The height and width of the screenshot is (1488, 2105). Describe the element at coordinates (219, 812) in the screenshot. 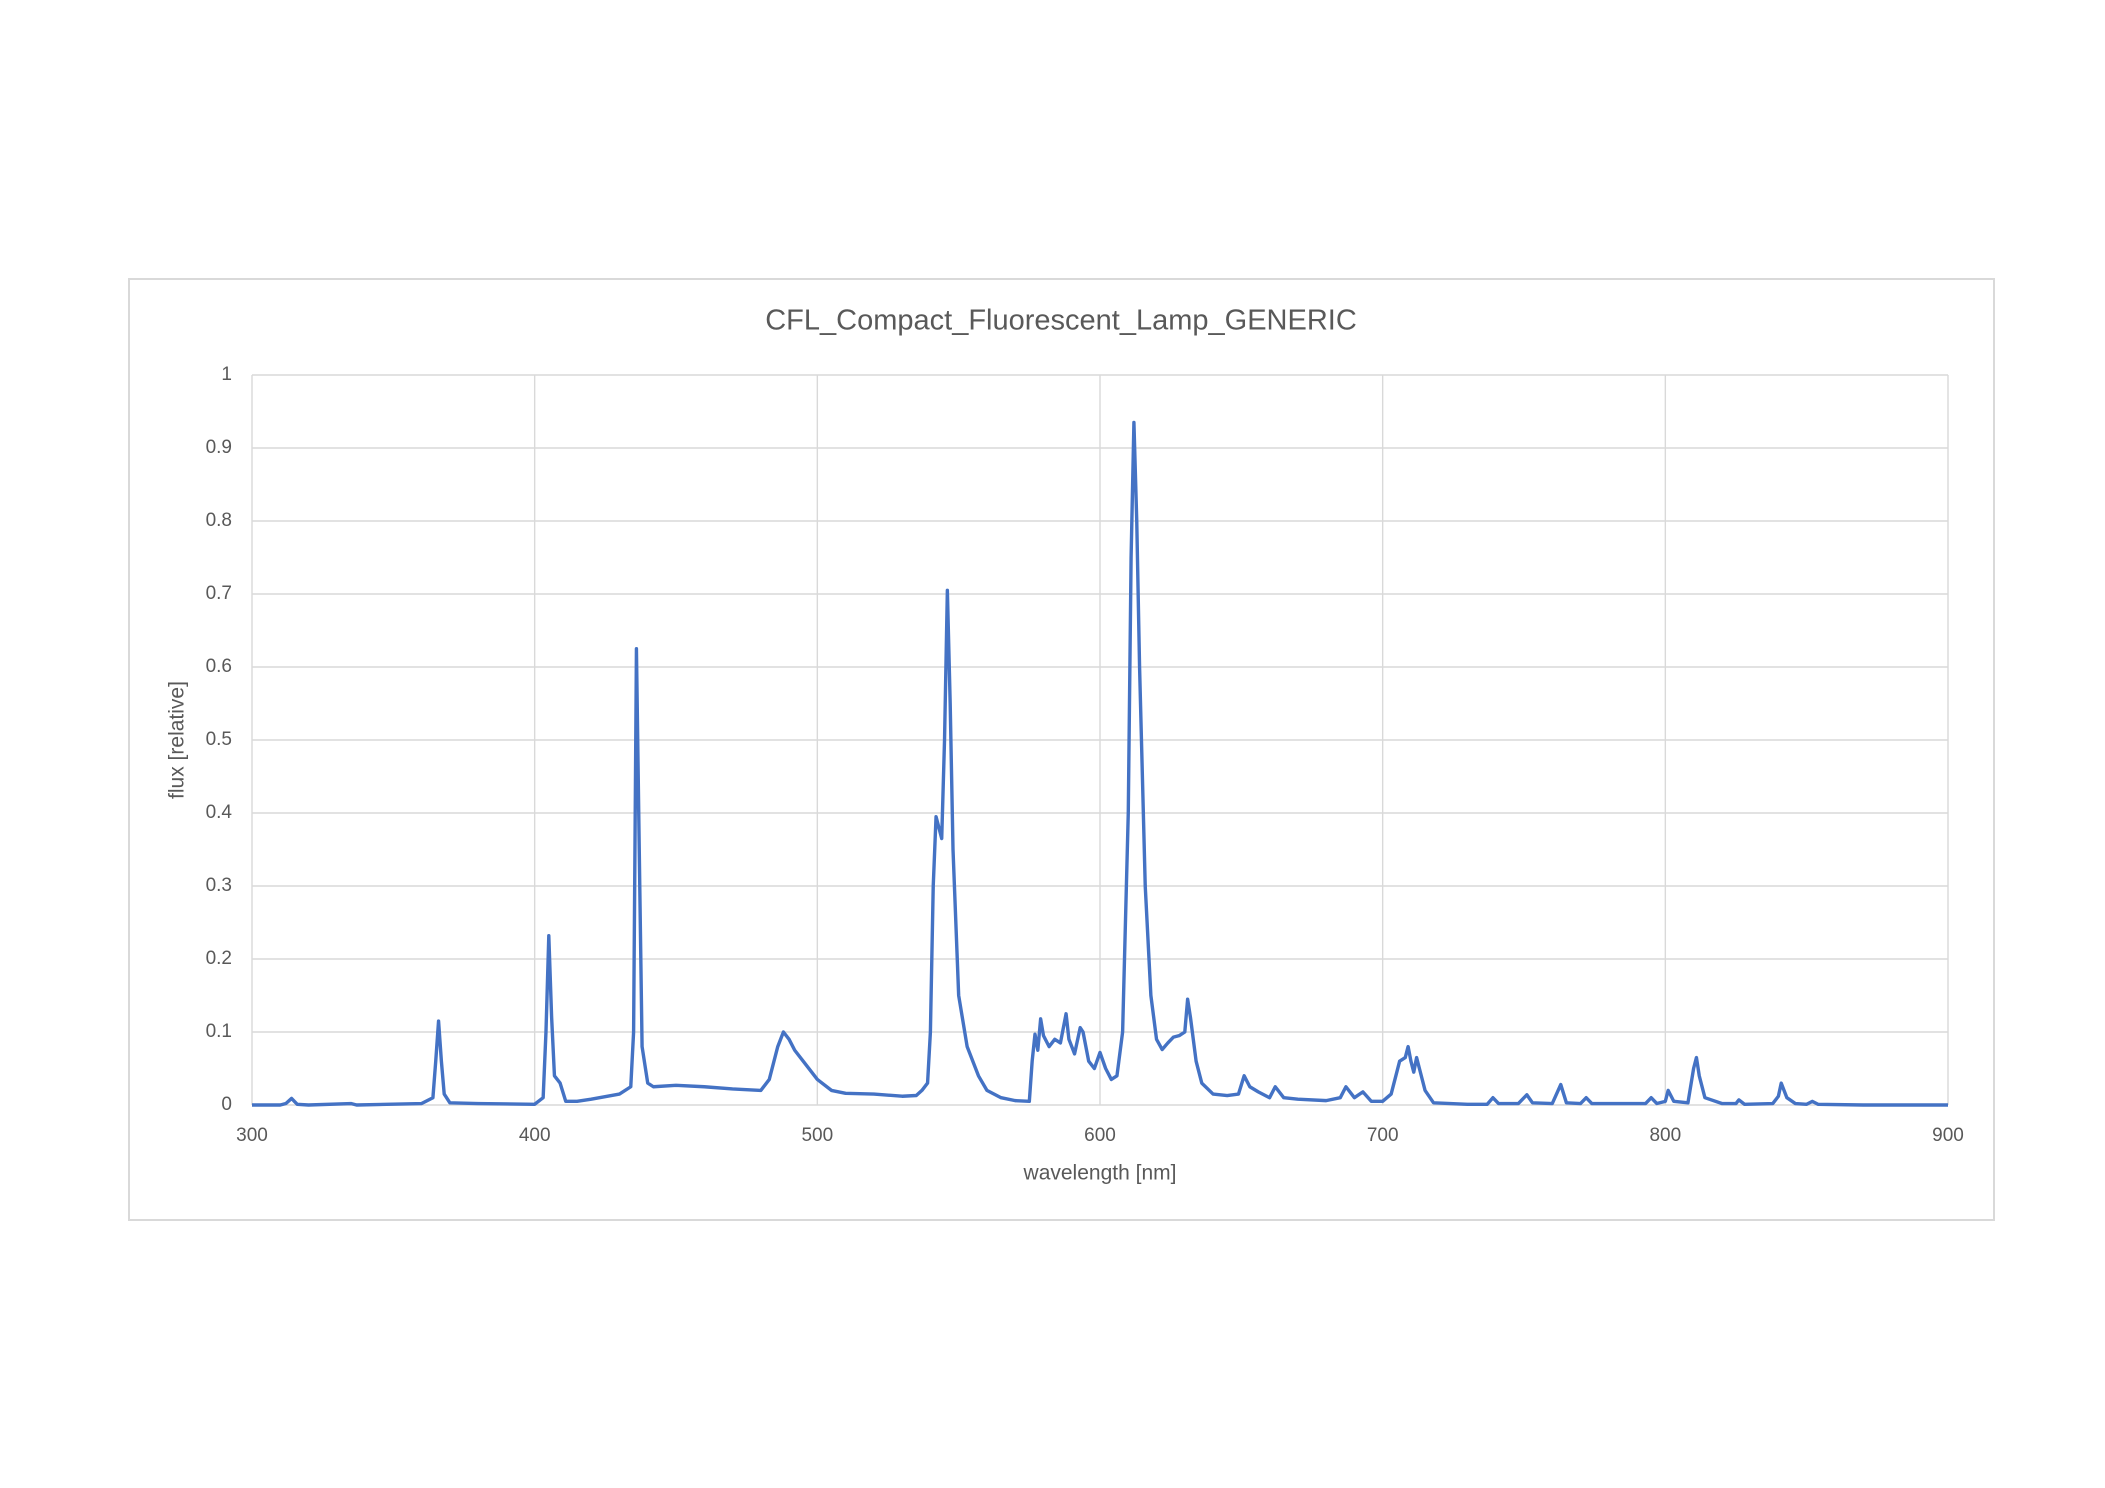

I see `y-tick-label: 0.4` at that location.